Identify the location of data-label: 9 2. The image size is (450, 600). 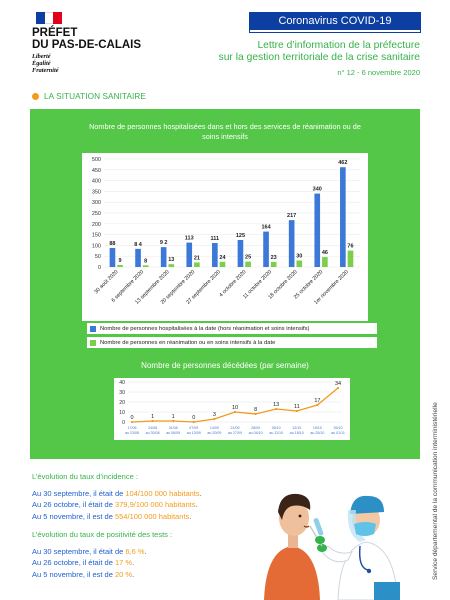
(164, 243).